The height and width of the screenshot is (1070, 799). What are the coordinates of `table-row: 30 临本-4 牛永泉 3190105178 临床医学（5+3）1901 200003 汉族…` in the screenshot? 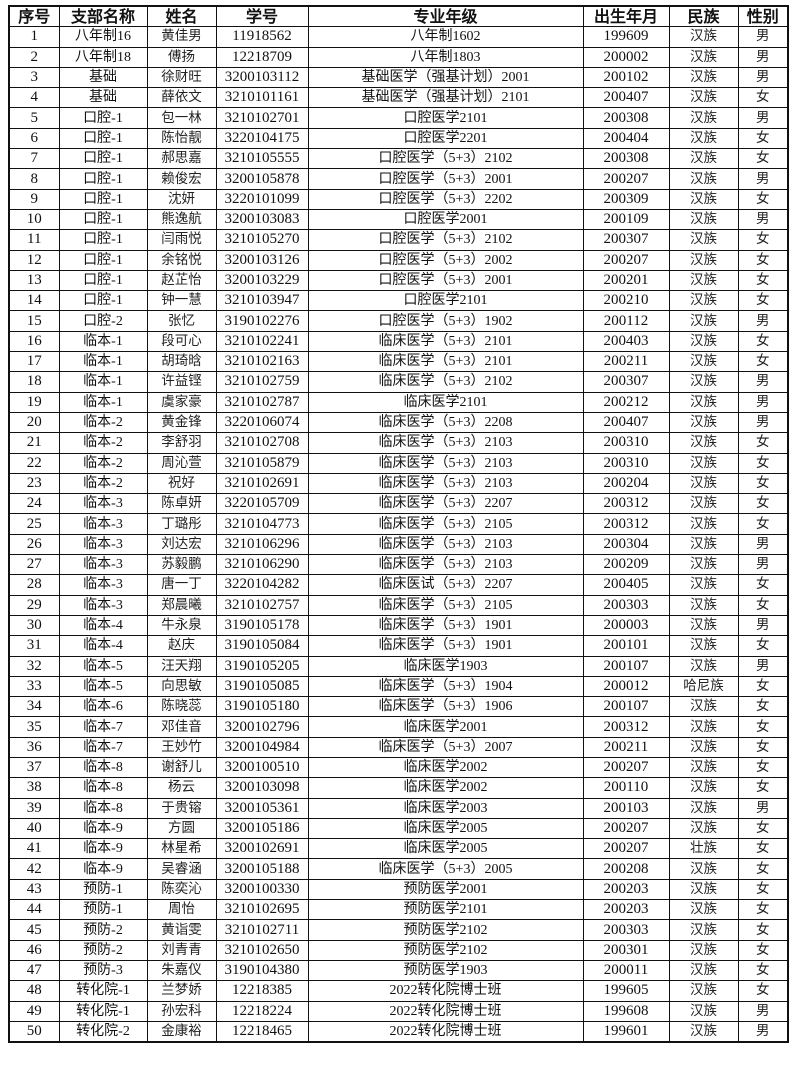 It's located at (398, 625).